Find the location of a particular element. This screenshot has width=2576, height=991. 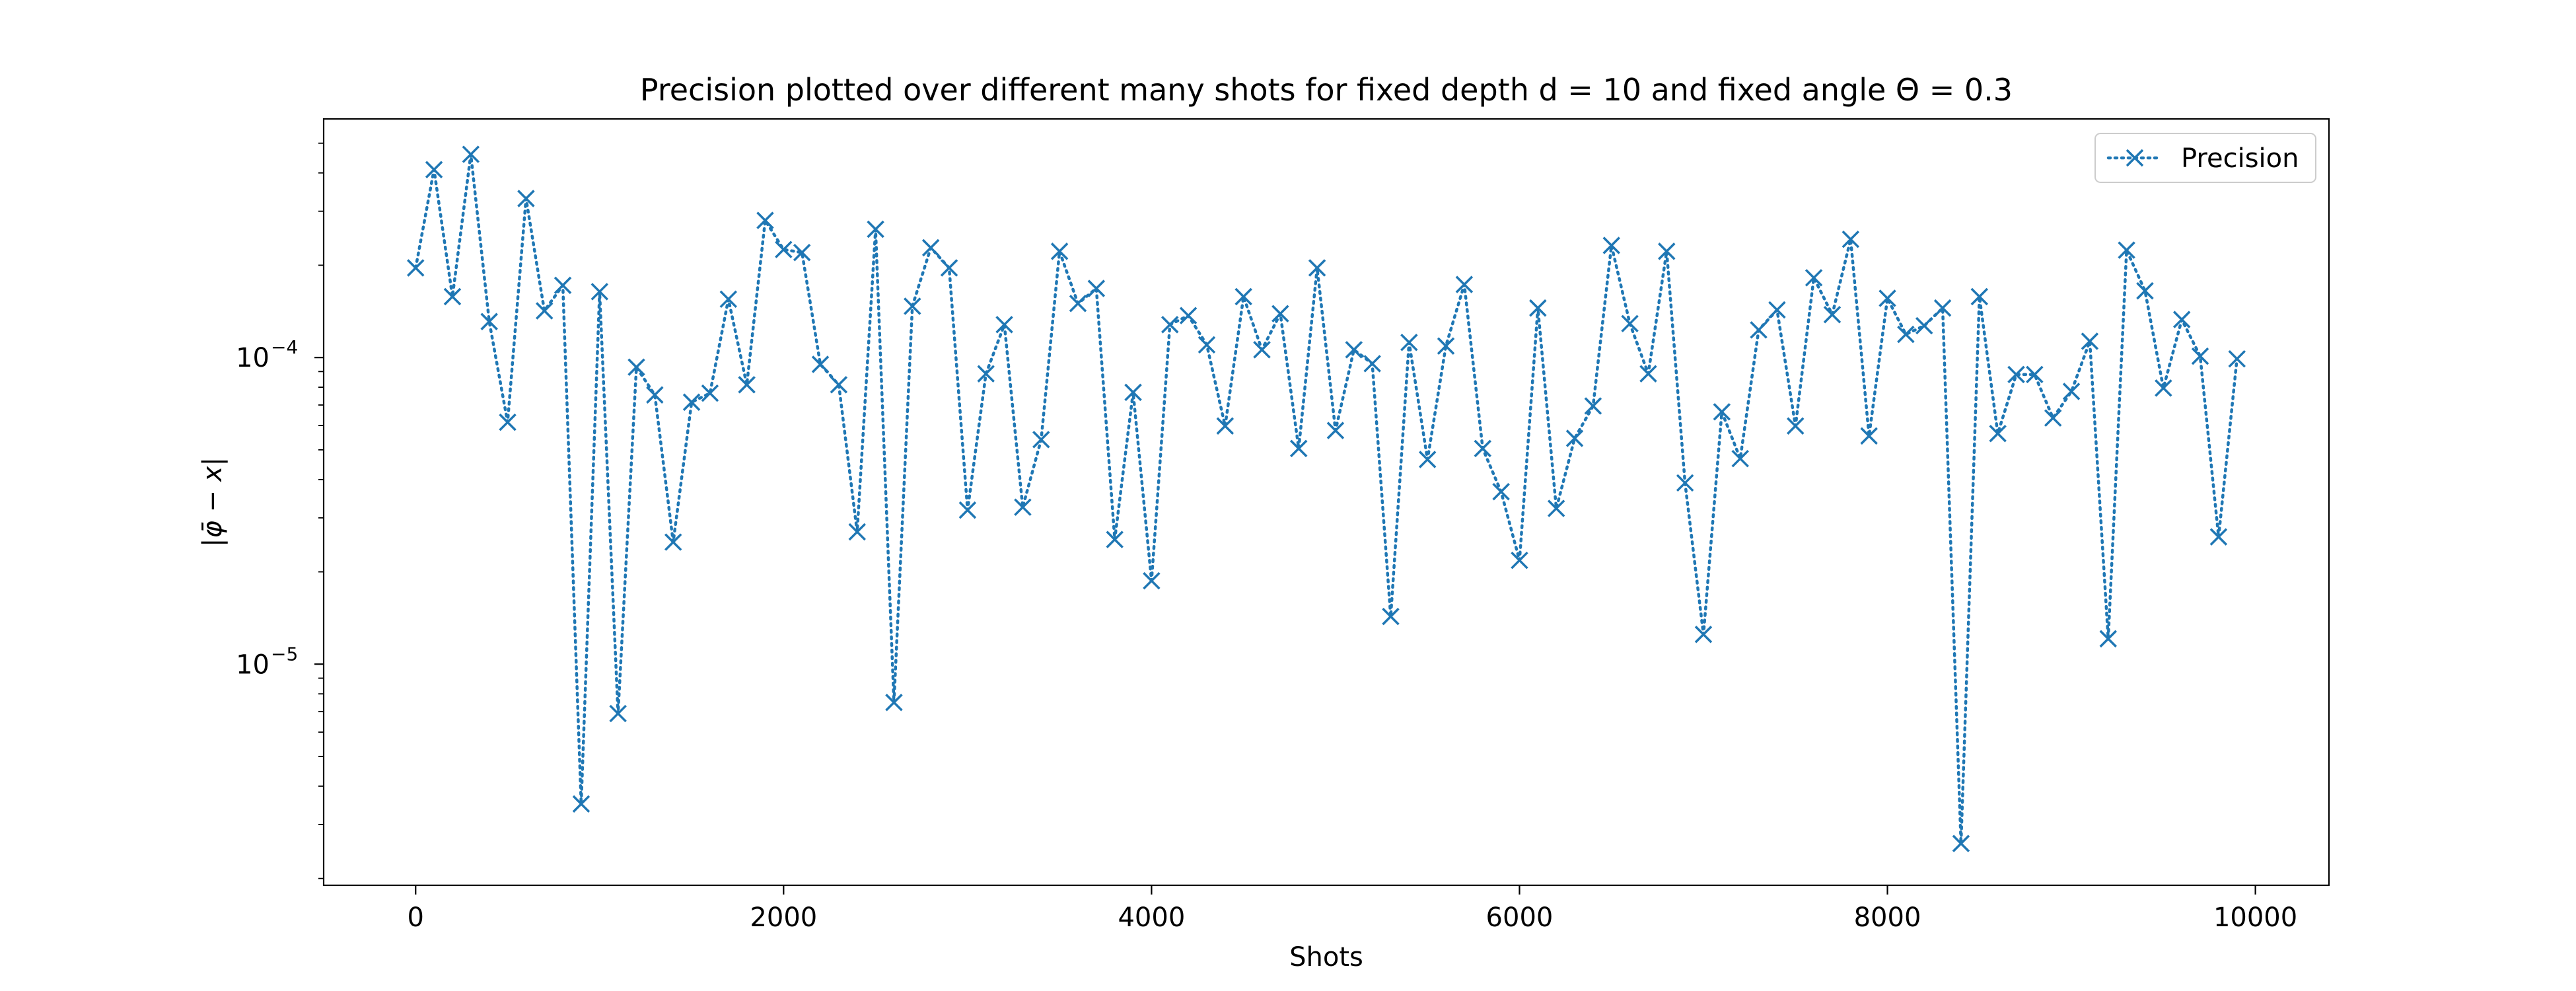

legend-label: Precision is located at coordinates (2240, 158).